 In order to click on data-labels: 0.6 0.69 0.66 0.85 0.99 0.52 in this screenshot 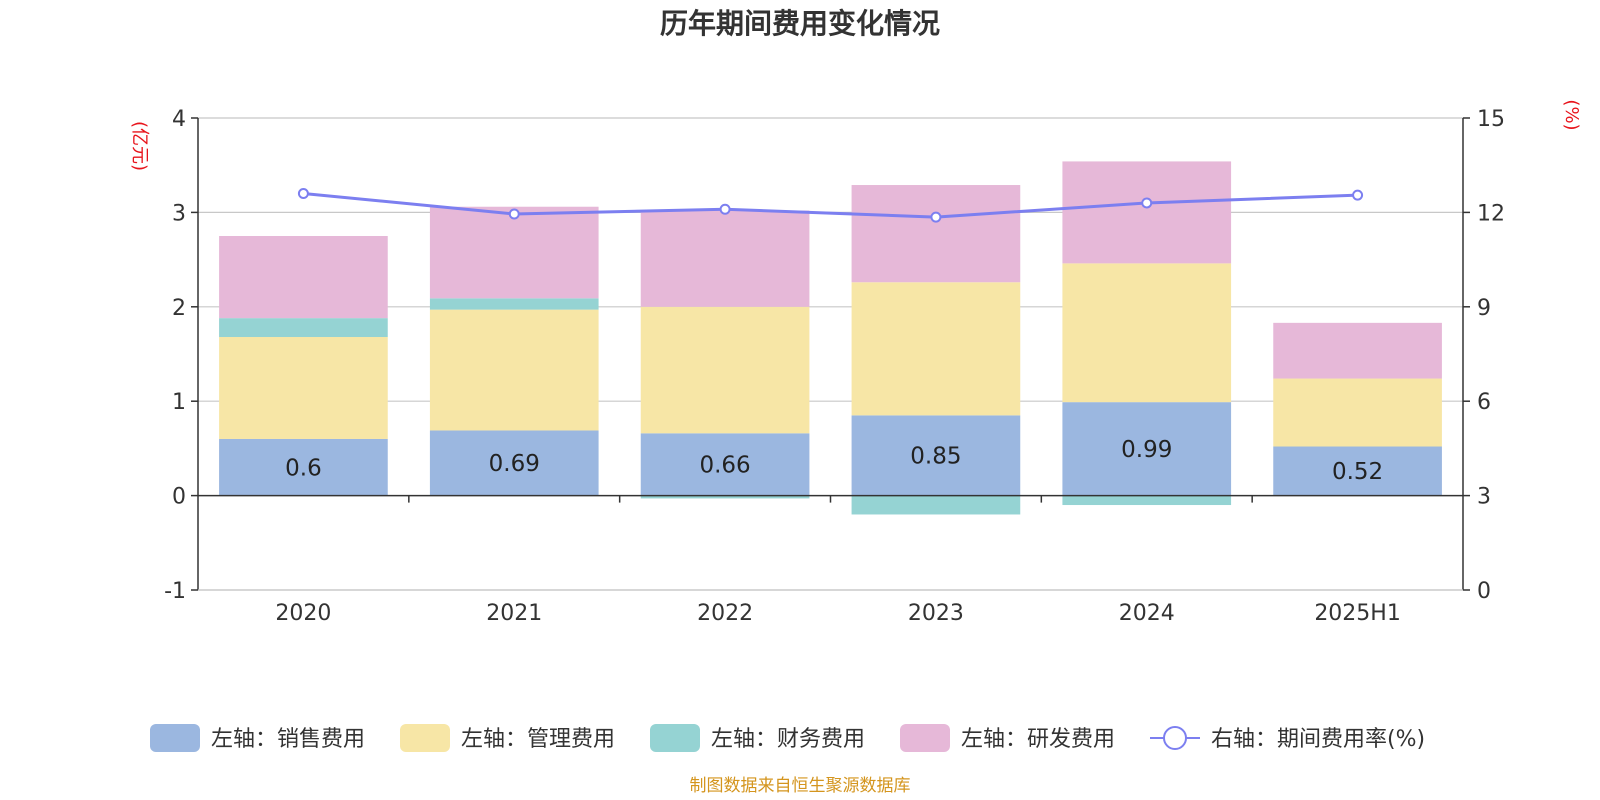, I will do `click(834, 461)`.